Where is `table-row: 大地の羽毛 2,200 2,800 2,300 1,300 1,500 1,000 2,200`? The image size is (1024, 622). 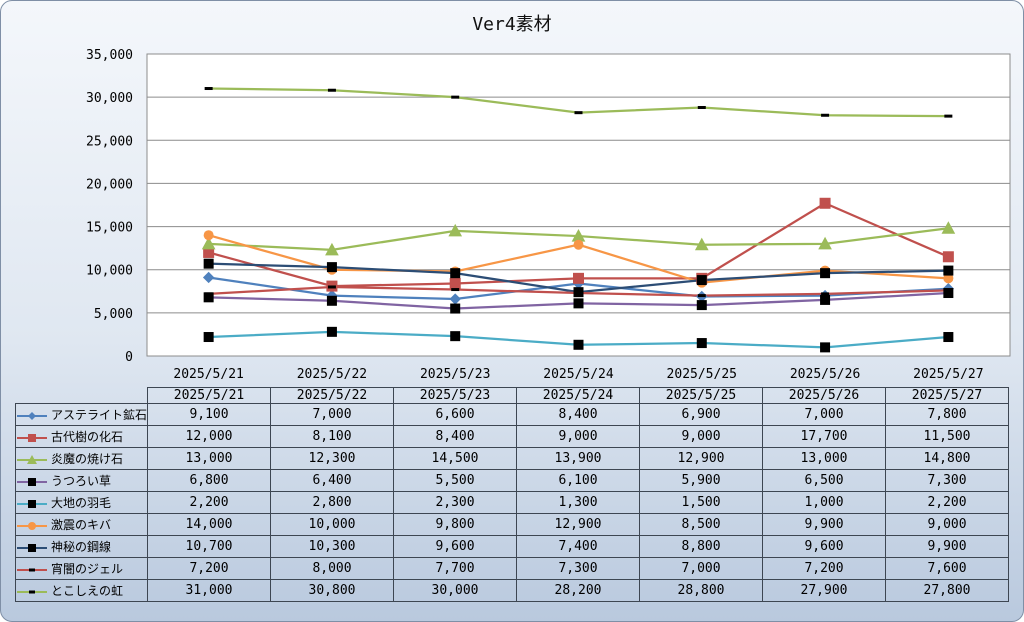 table-row: 大地の羽毛 2,200 2,800 2,300 1,300 1,500 1,000 2,200 is located at coordinates (512, 502).